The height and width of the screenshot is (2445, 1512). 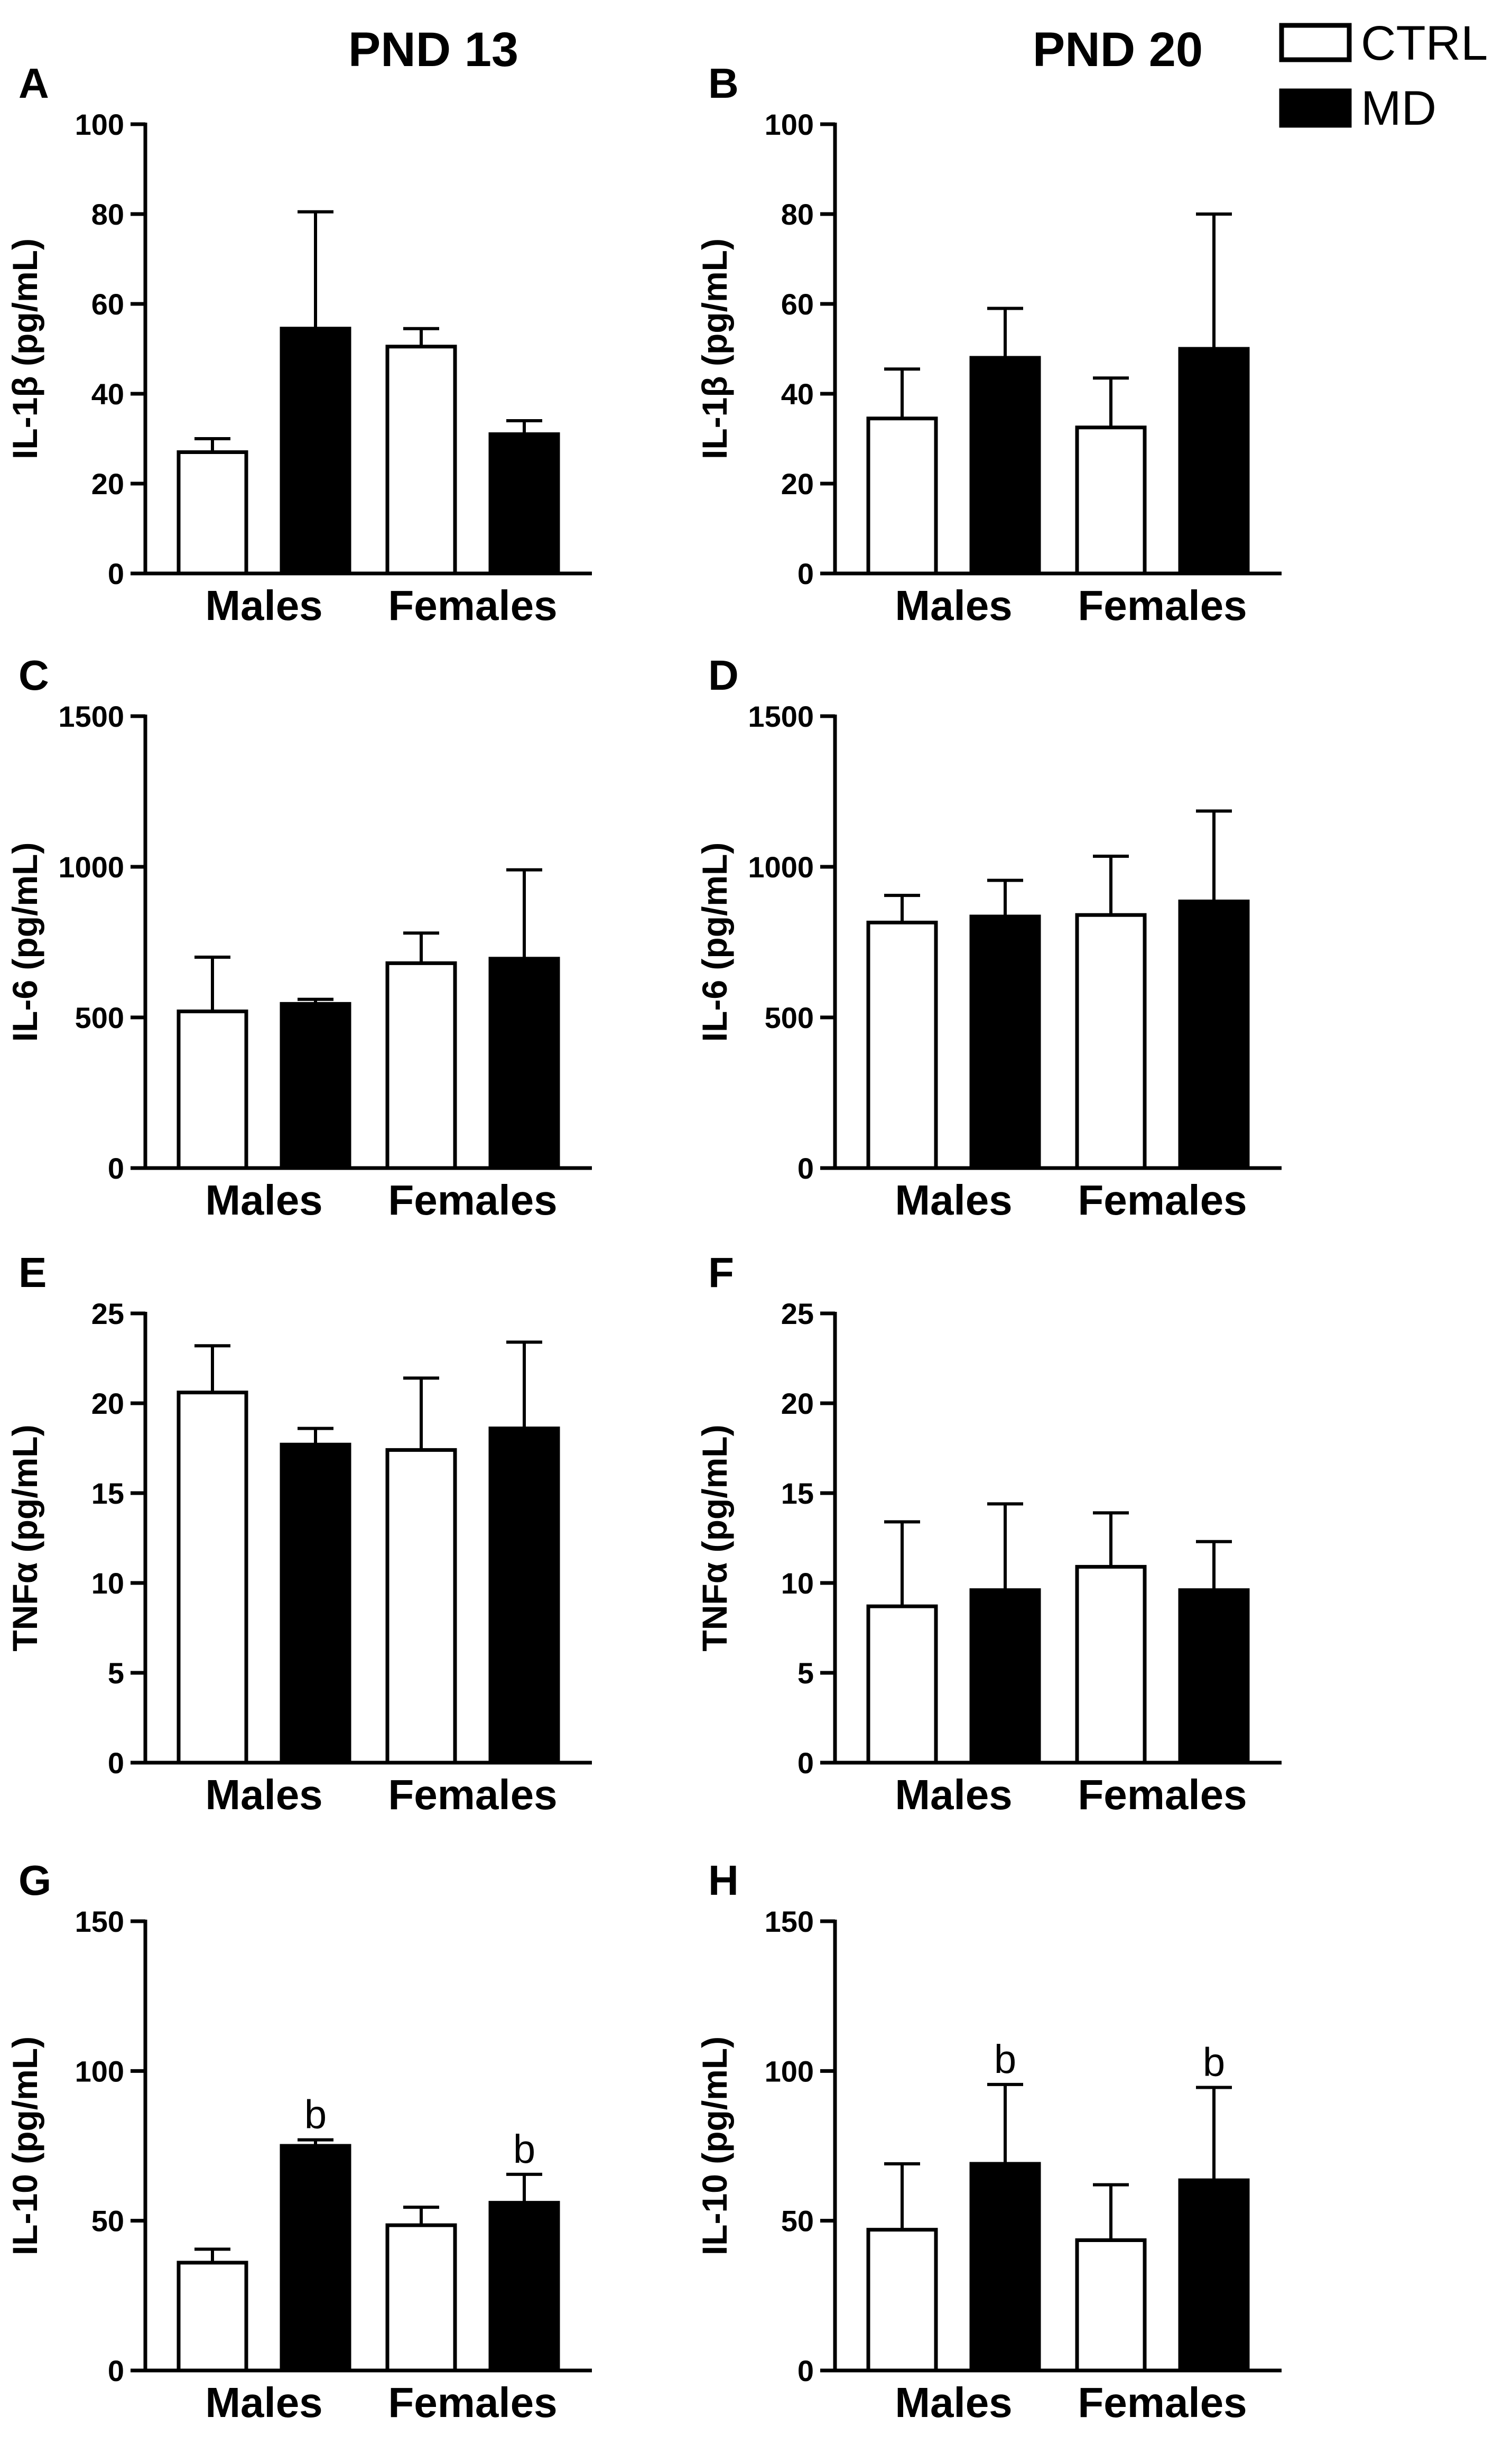 I want to click on panel-g-x-label-males: Males, so click(x=263, y=2402).